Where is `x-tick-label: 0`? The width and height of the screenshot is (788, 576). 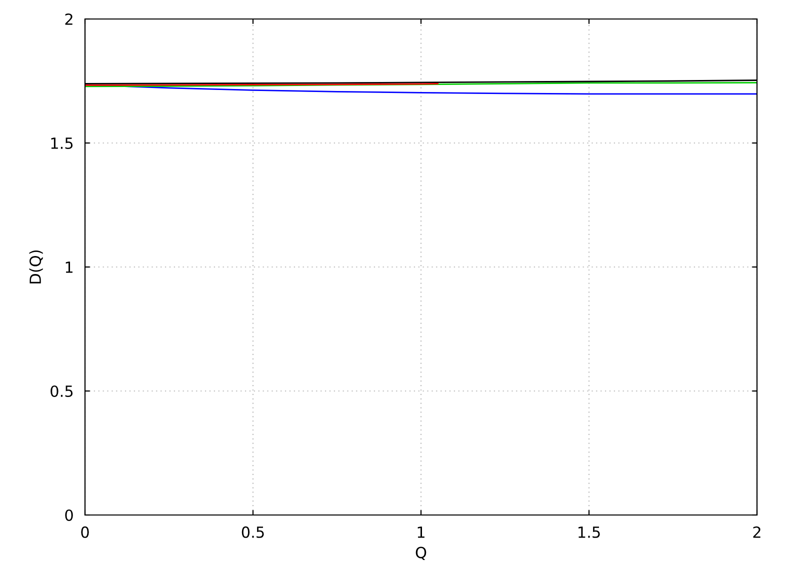 x-tick-label: 0 is located at coordinates (85, 532).